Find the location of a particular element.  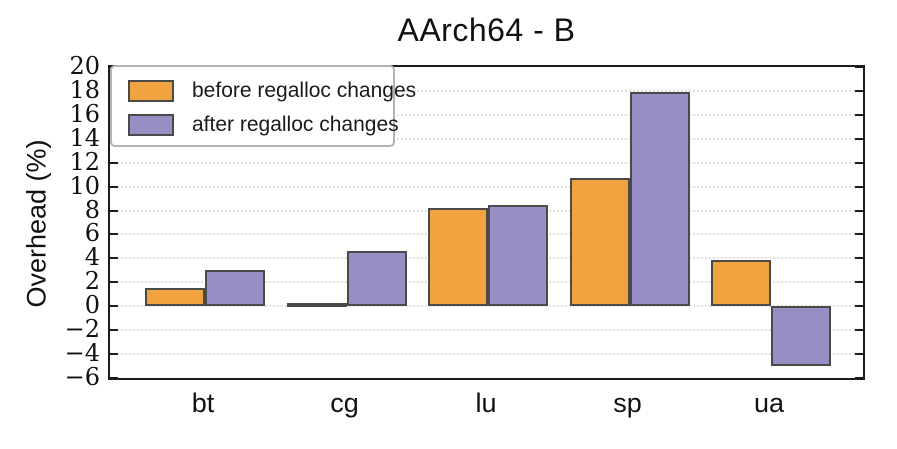

y-tick-label: 0 is located at coordinates (92, 305).